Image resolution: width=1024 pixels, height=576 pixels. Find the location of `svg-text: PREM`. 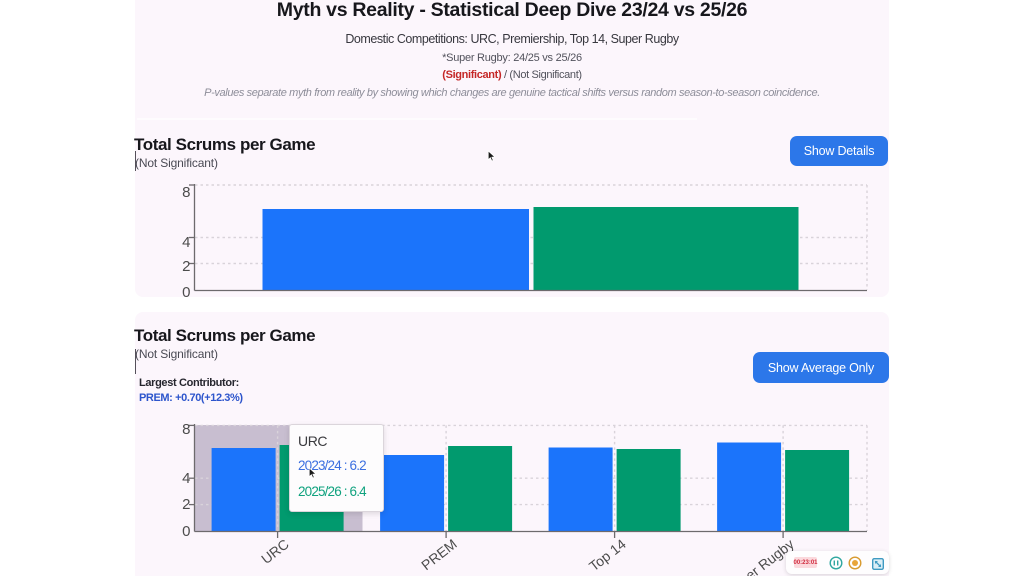

svg-text: PREM is located at coordinates (439, 555).